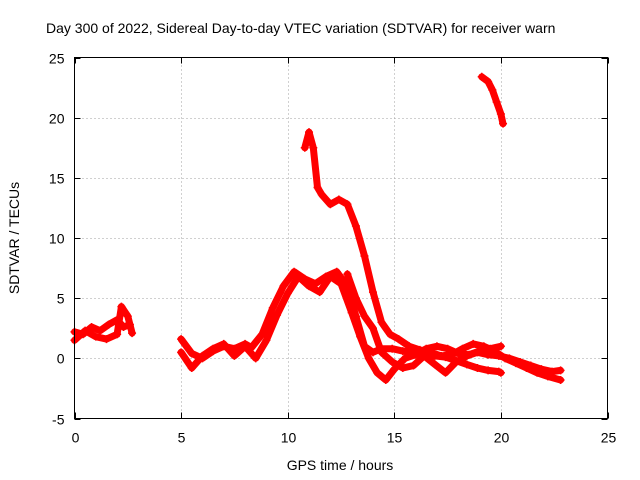  What do you see at coordinates (341, 328) in the screenshot?
I see `series-seg-morning-b` at bounding box center [341, 328].